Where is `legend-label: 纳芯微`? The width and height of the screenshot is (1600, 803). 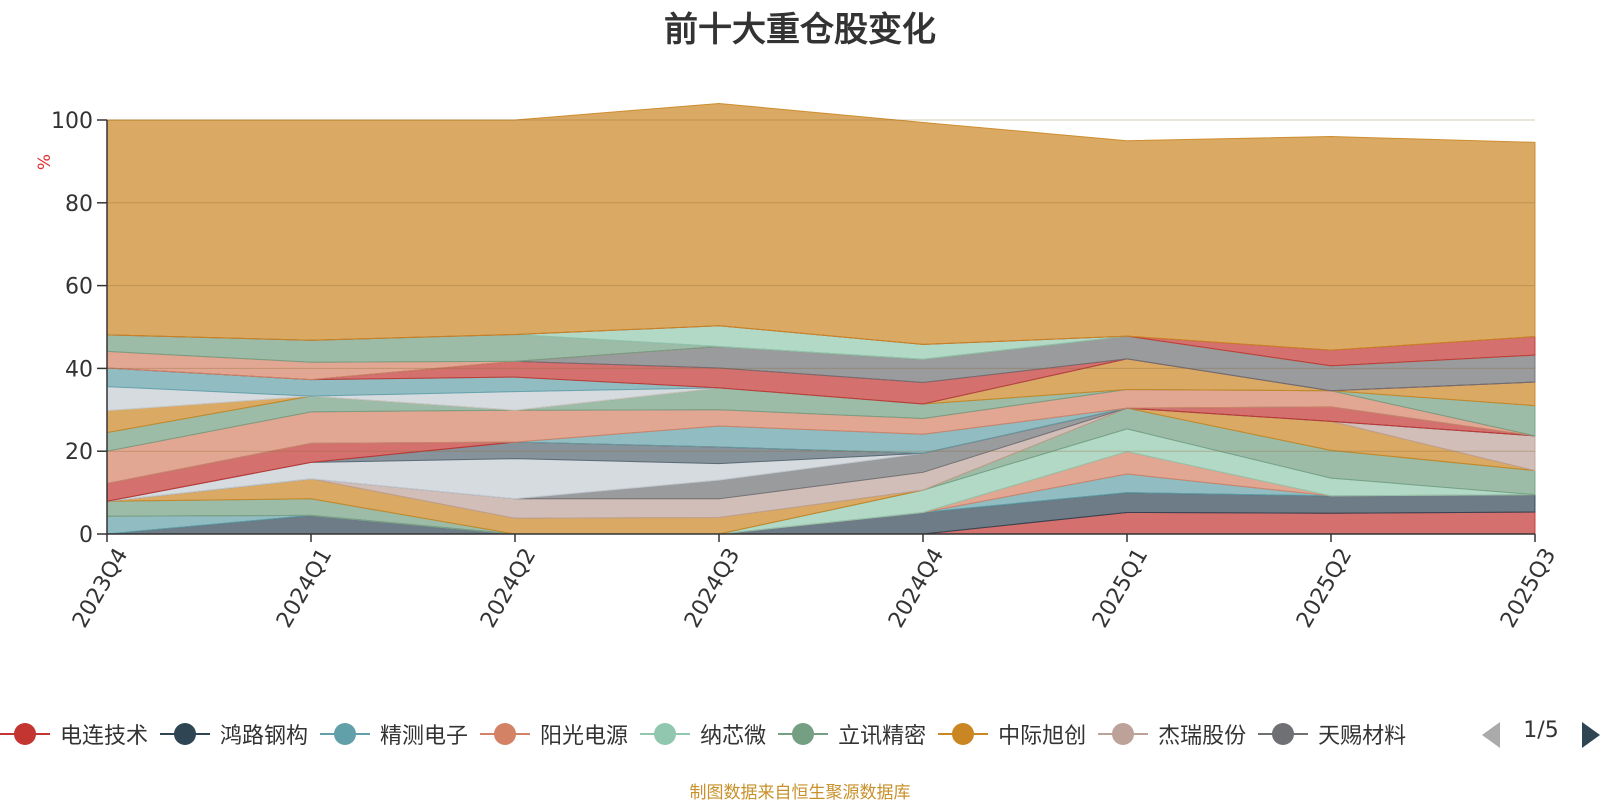 legend-label: 纳芯微 is located at coordinates (733, 736).